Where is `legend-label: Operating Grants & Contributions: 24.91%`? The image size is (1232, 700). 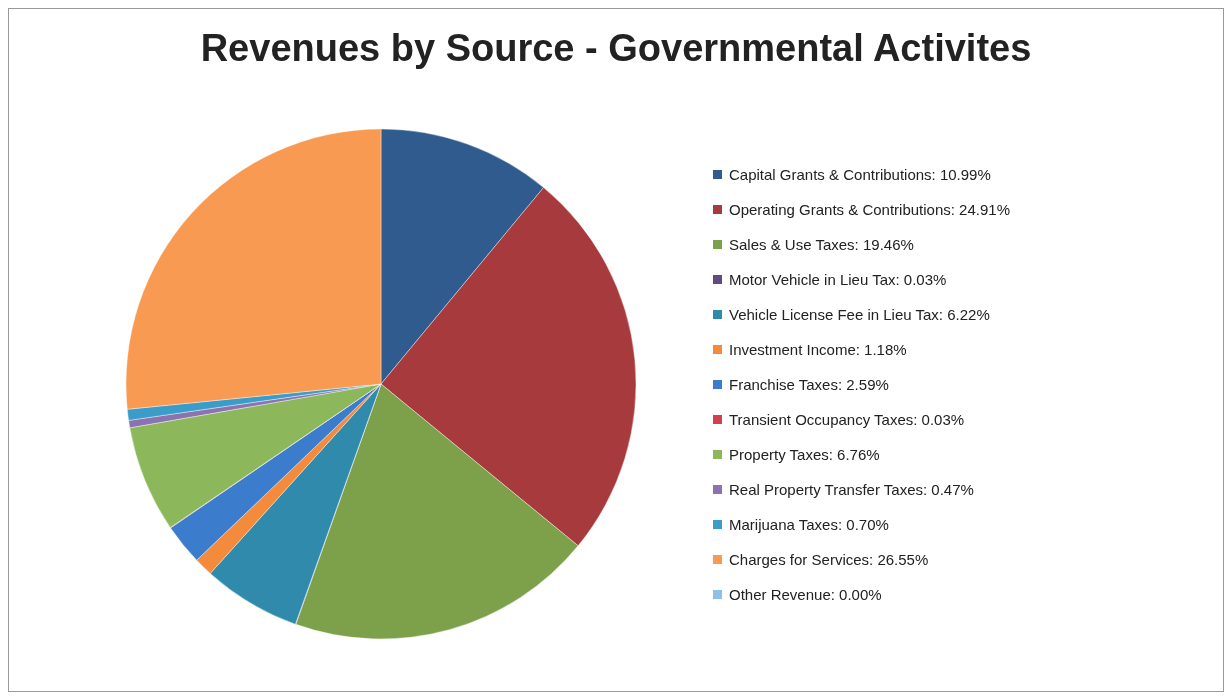 legend-label: Operating Grants & Contributions: 24.91% is located at coordinates (869, 209).